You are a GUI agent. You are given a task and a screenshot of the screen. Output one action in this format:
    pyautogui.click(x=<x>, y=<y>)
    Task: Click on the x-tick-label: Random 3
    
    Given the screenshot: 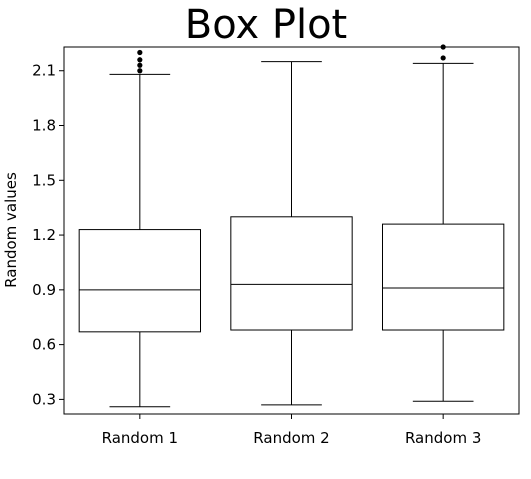 What is the action you would take?
    pyautogui.click(x=443, y=438)
    